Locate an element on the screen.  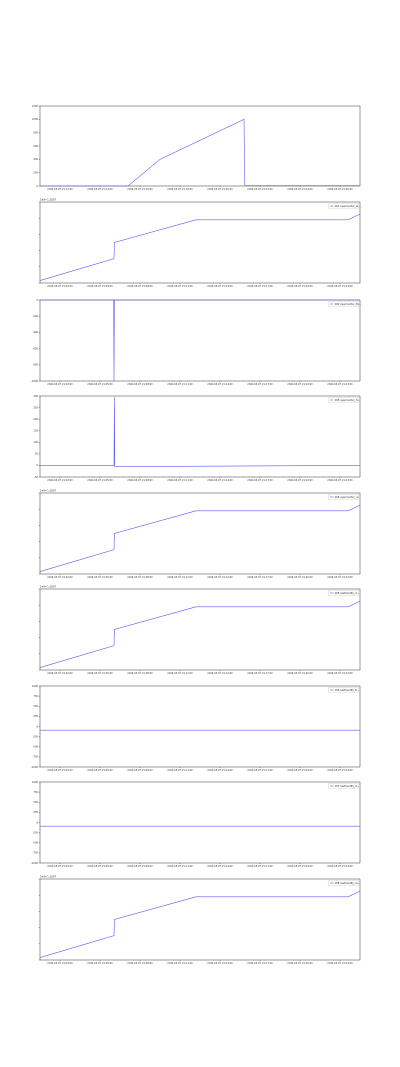
y-tick-label: 50 is located at coordinates (37, 454).